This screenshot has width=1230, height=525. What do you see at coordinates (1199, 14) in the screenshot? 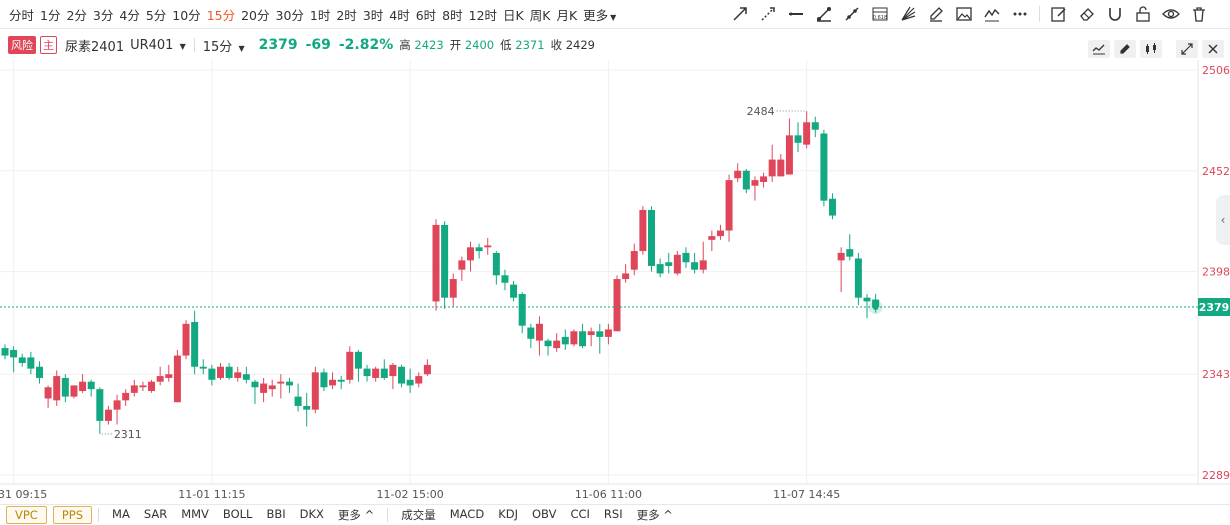
I see `delete-icon` at bounding box center [1199, 14].